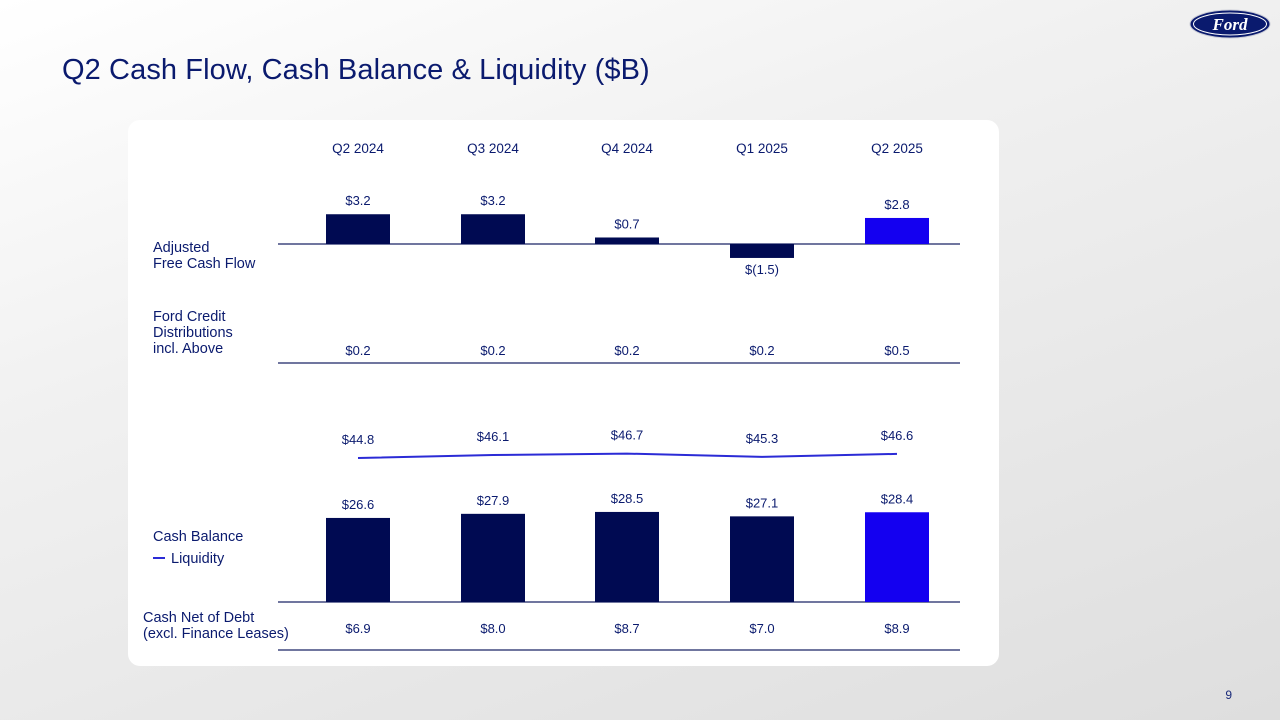  What do you see at coordinates (627, 435) in the screenshot?
I see `liquidity-label-2: $46.7` at bounding box center [627, 435].